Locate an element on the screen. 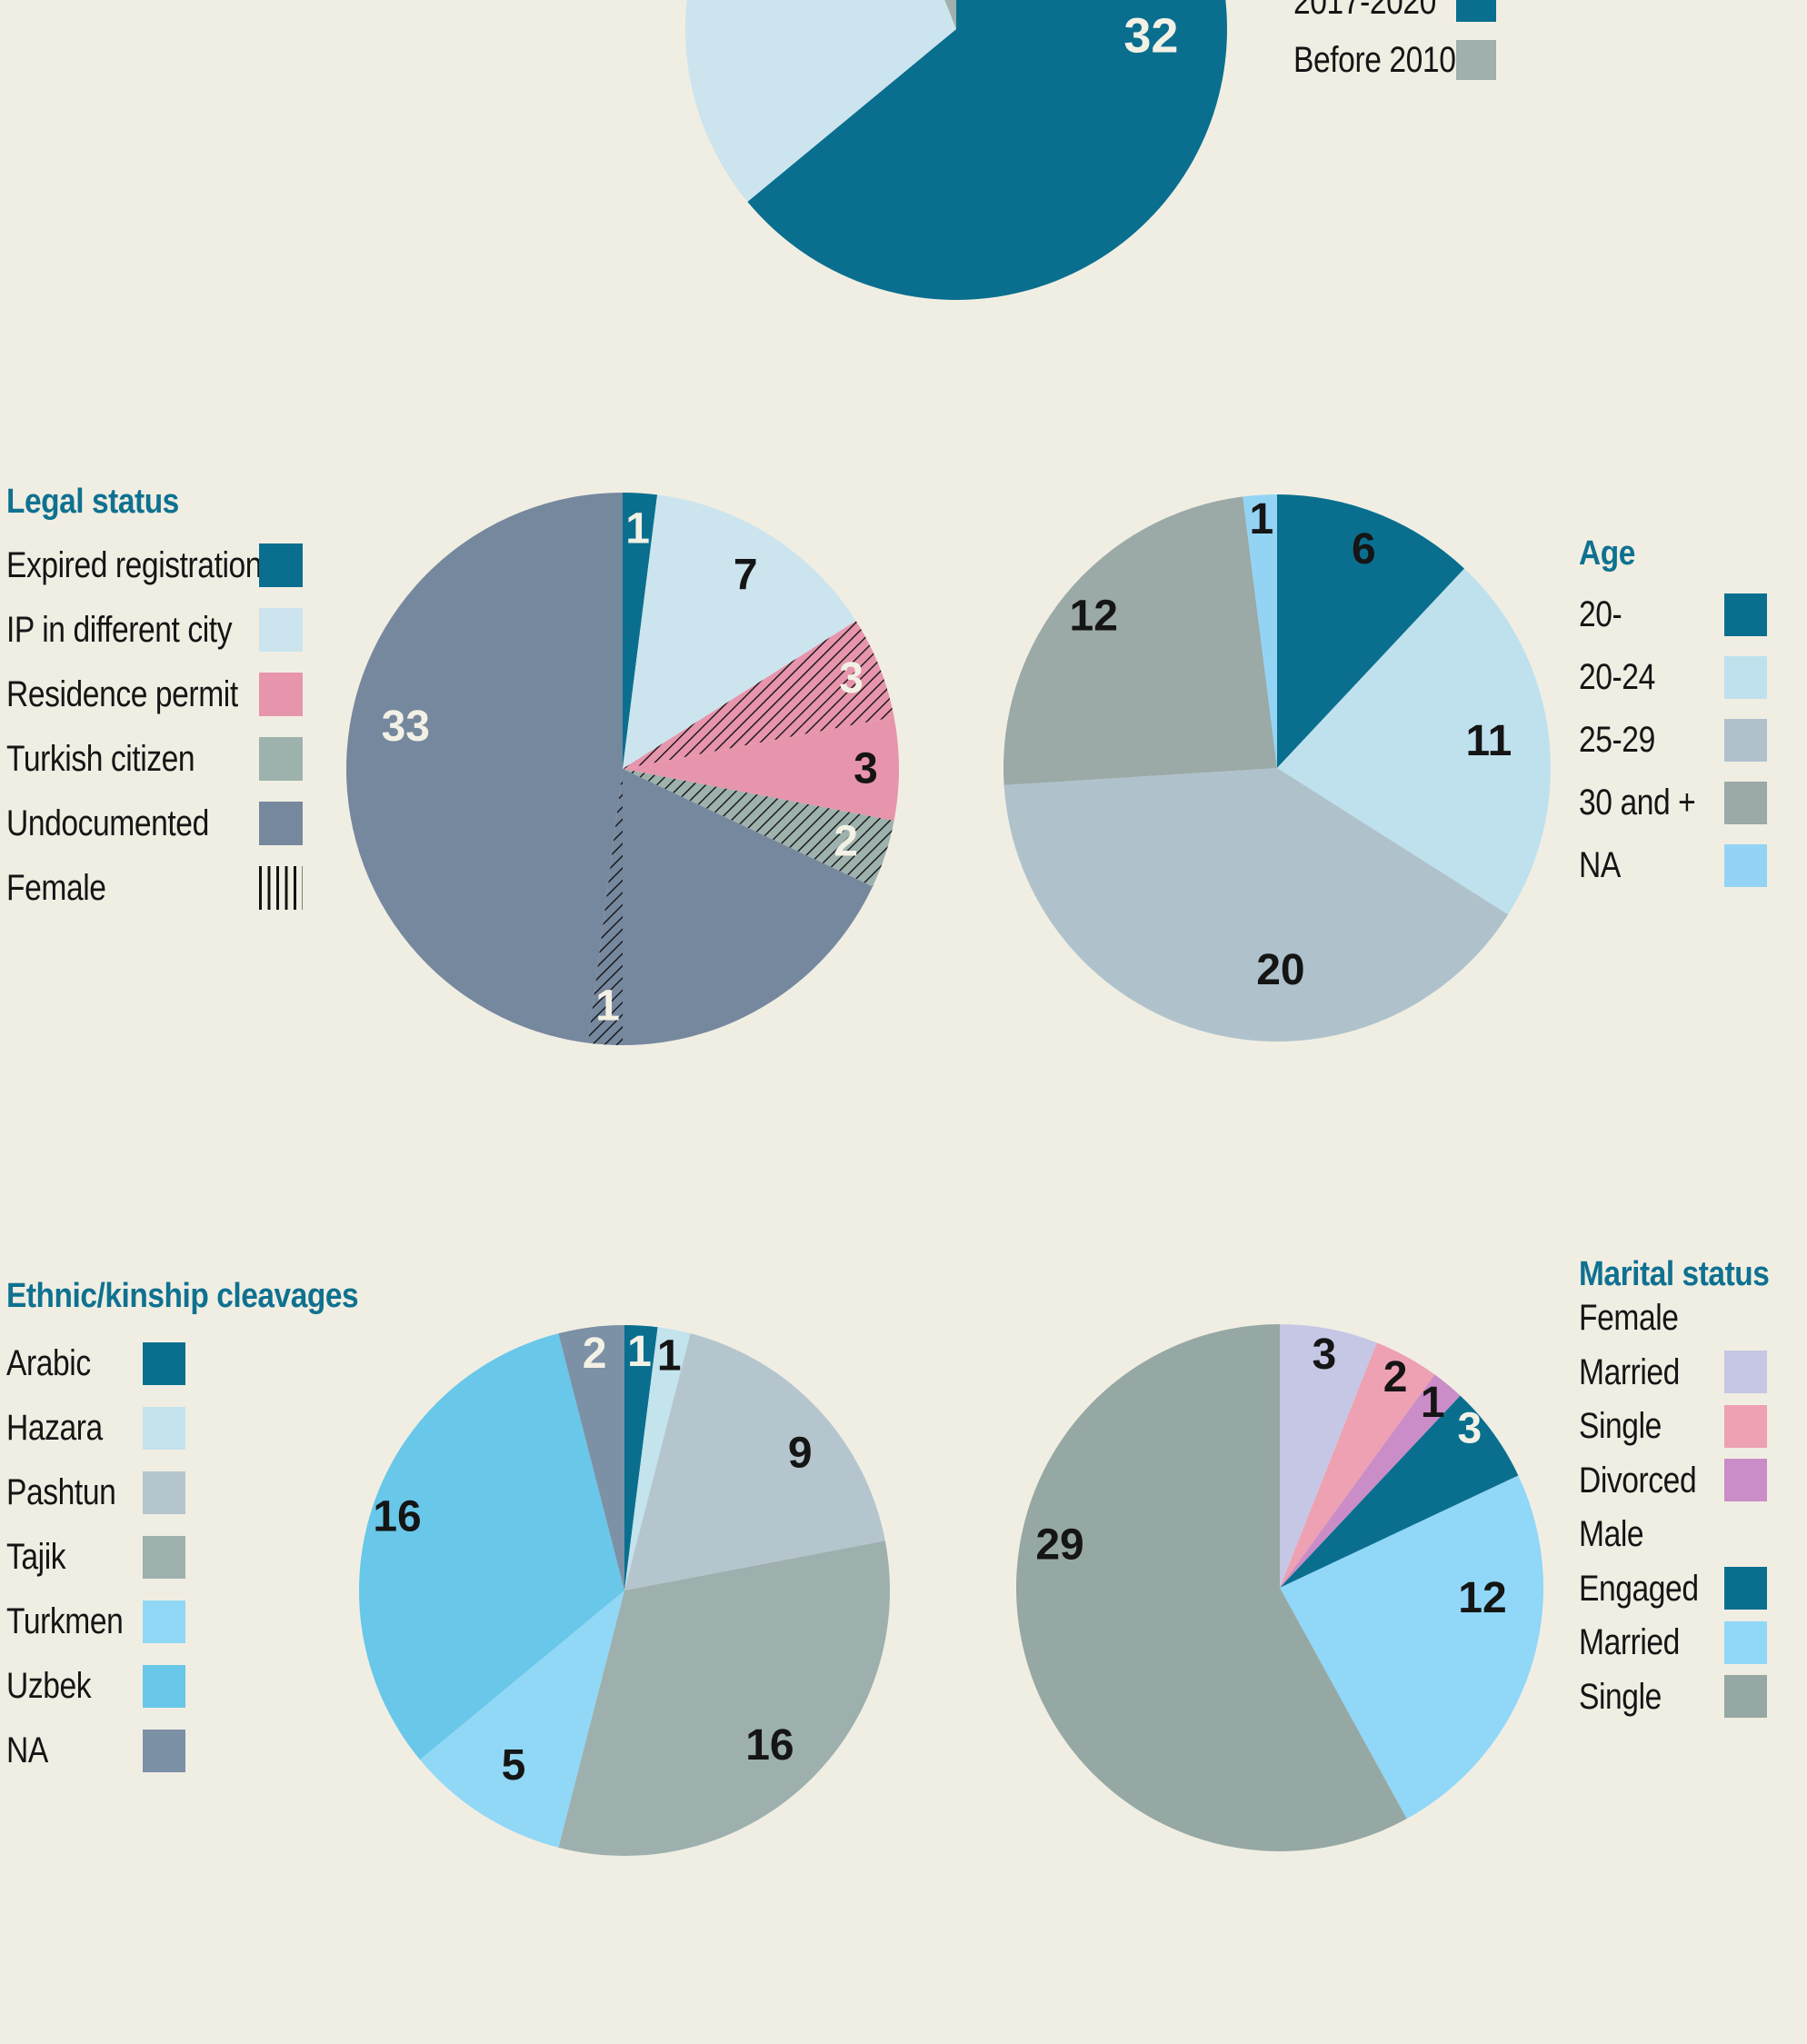 This screenshot has height=2044, width=1807. legend-age-label-2: 25-29 is located at coordinates (1617, 740).